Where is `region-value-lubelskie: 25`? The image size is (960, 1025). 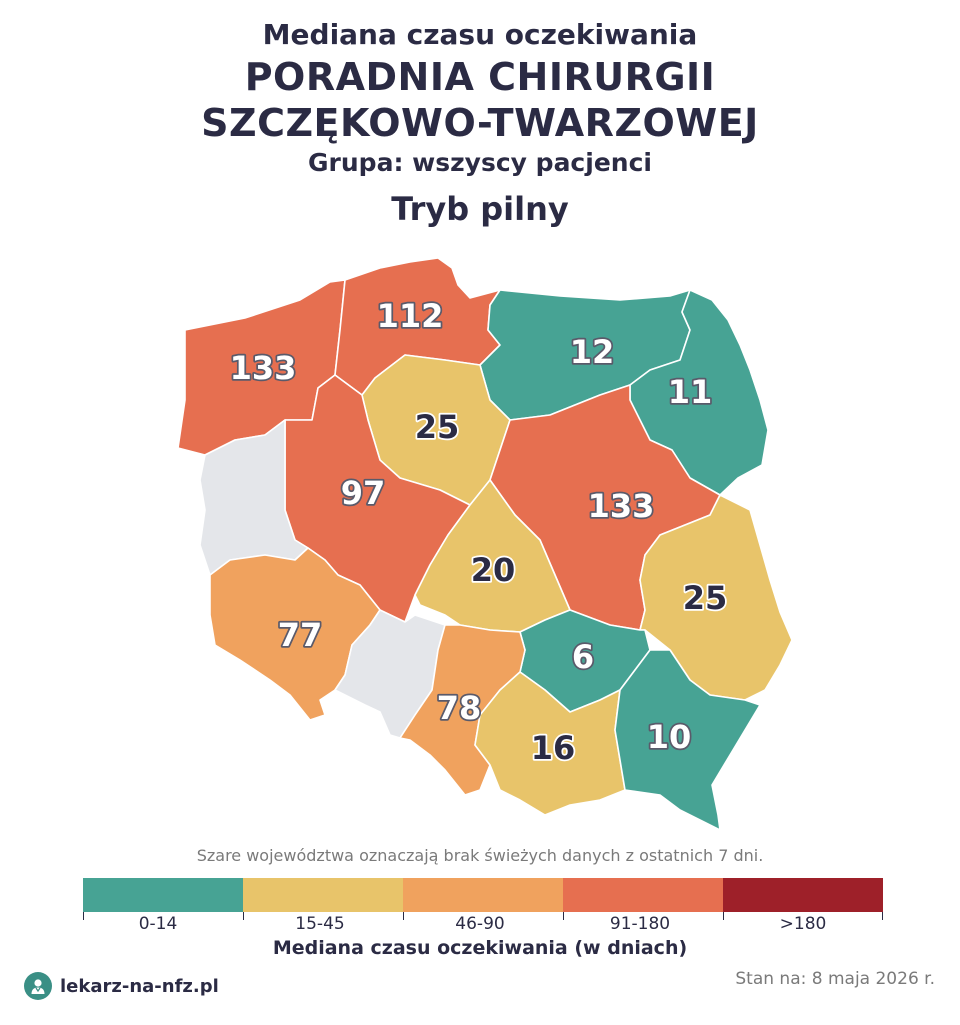 region-value-lubelskie: 25 is located at coordinates (705, 598).